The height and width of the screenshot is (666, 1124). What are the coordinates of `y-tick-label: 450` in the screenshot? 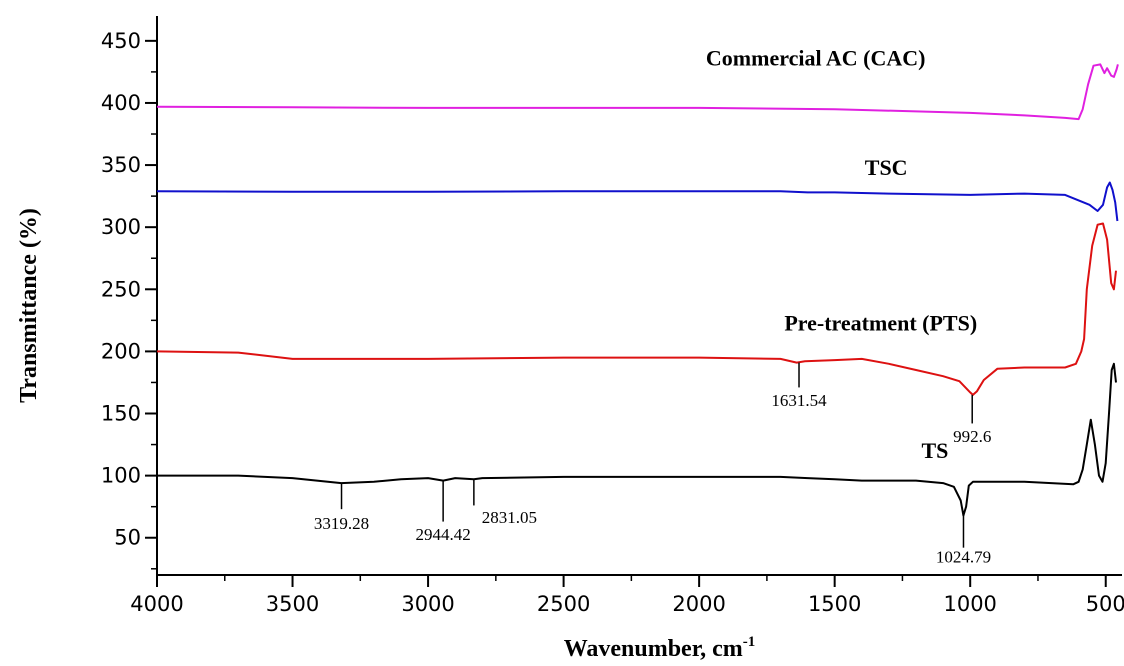 It's located at (121, 41).